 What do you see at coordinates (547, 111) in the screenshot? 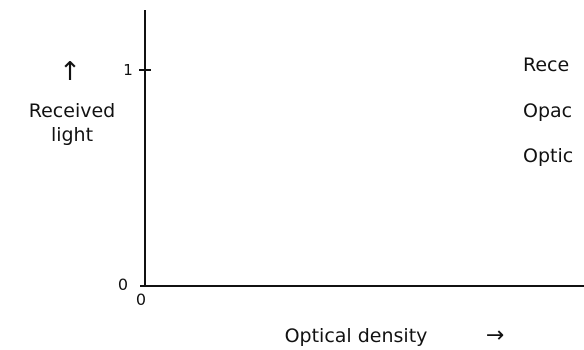
I see `legend-item-2: Opac` at bounding box center [547, 111].